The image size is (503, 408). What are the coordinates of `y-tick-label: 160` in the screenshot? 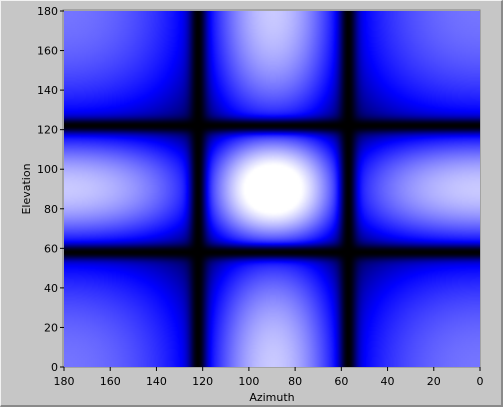 It's located at (47, 51).